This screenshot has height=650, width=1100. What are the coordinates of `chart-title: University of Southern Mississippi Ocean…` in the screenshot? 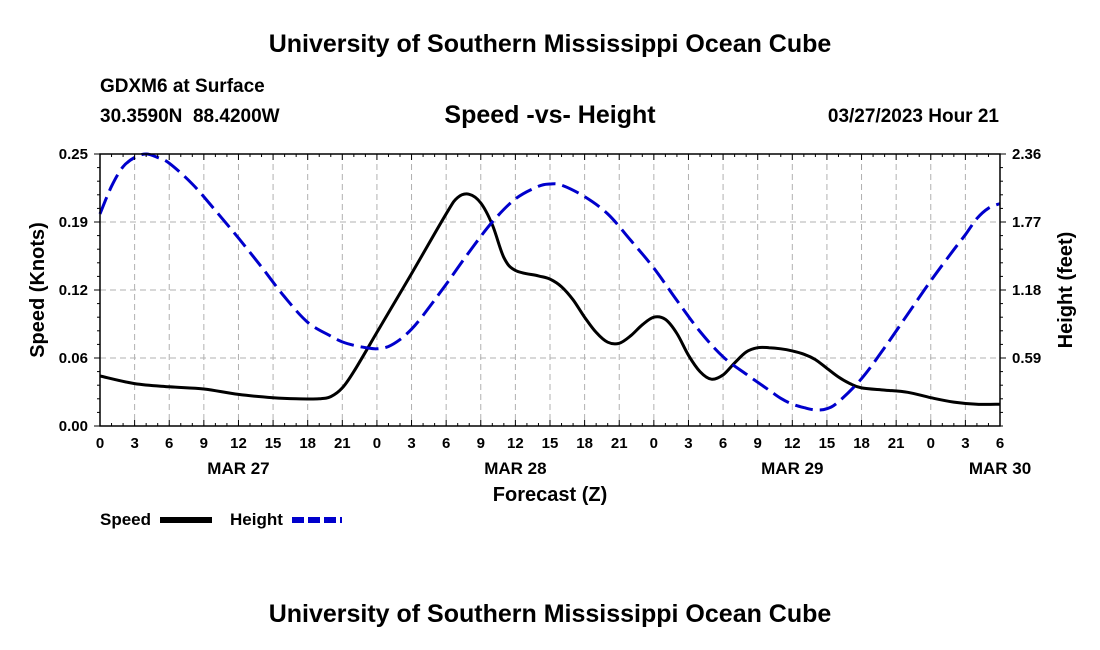 It's located at (550, 44).